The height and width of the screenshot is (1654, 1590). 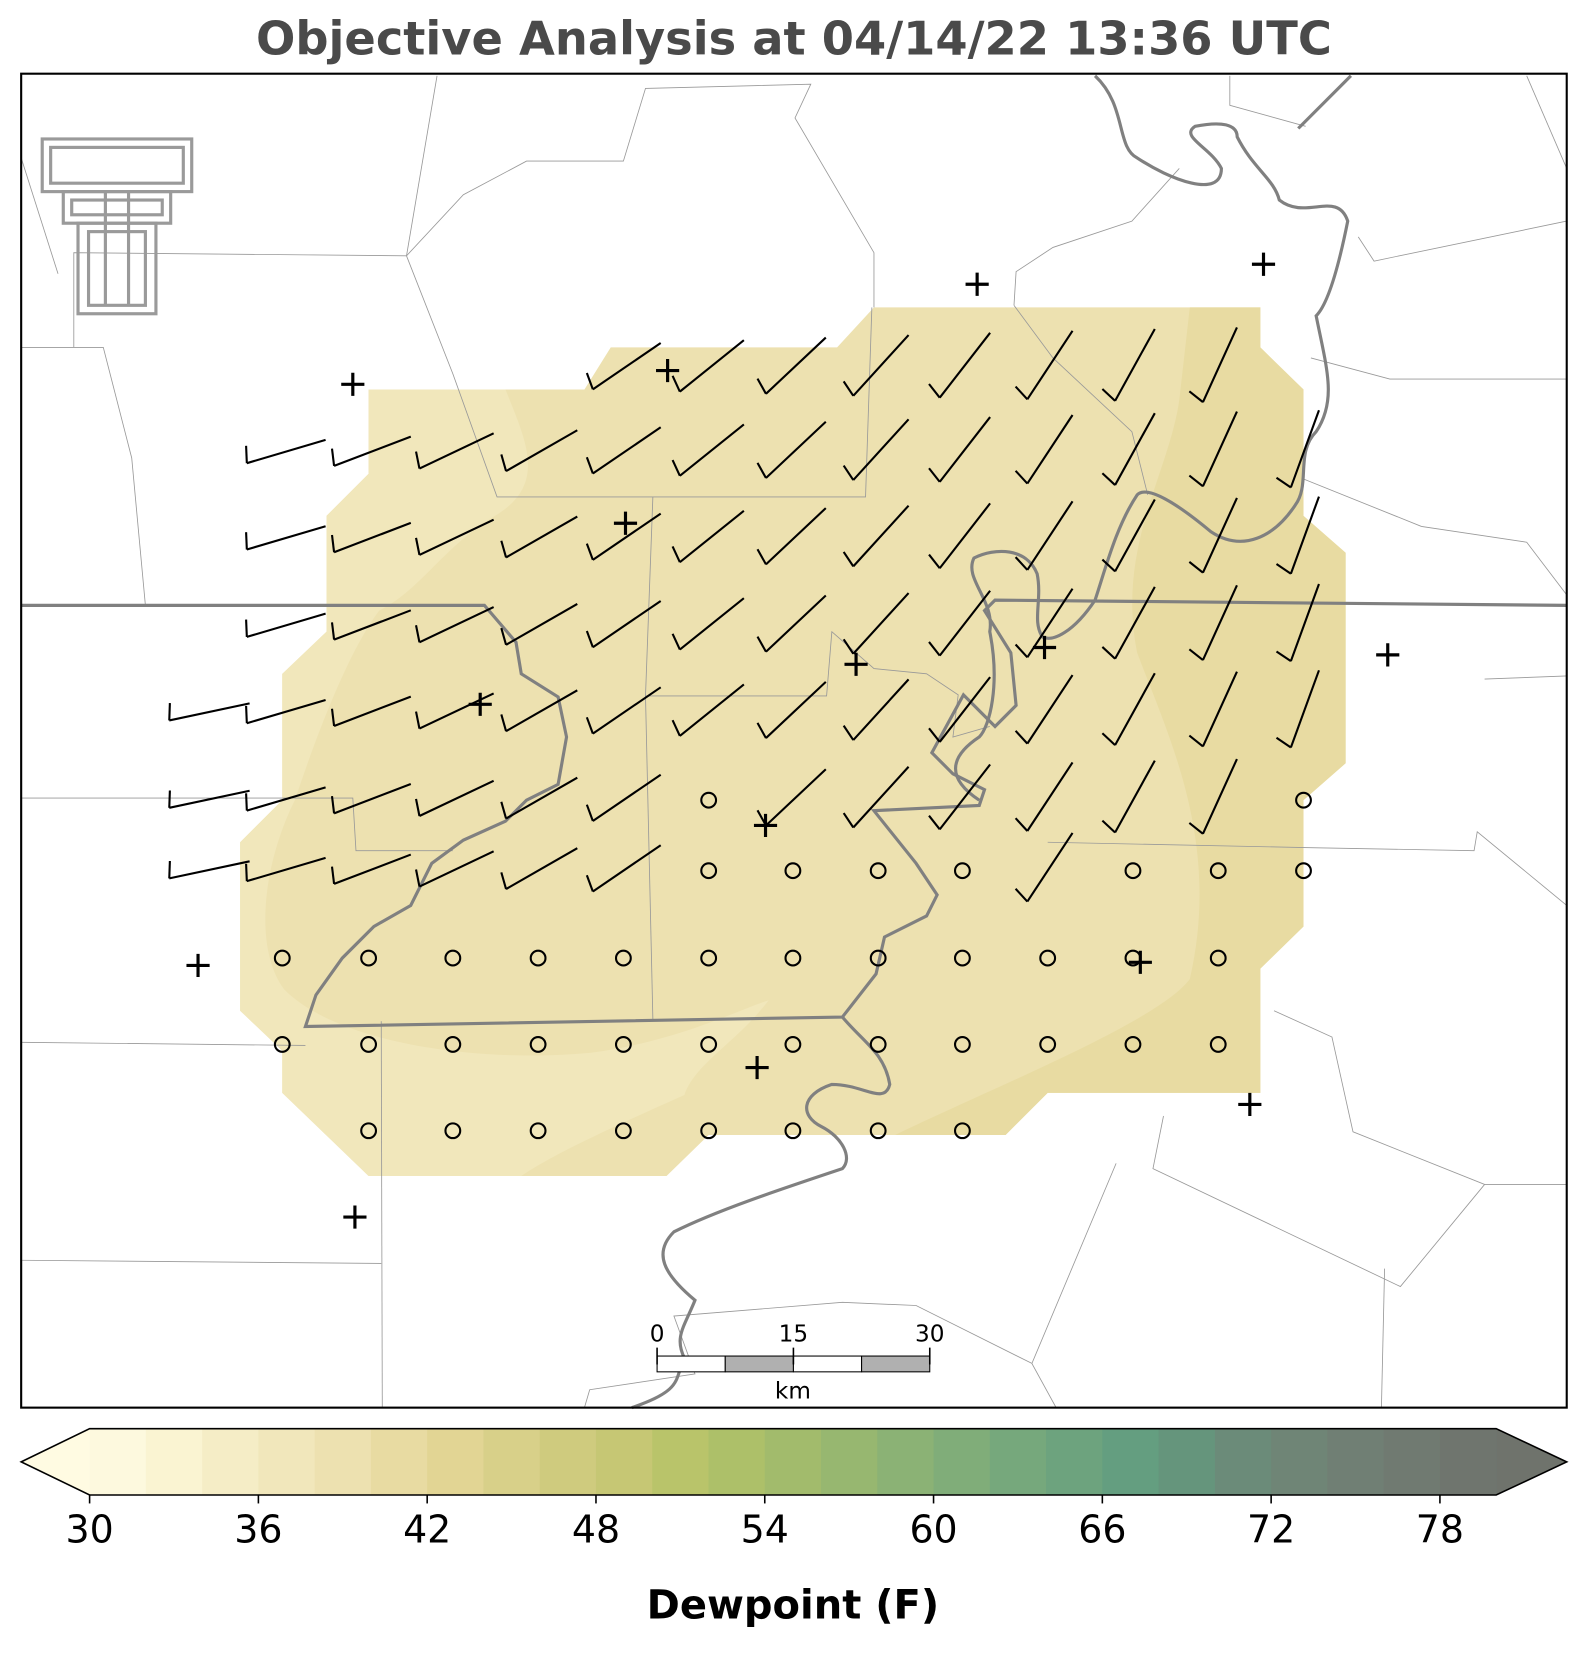 I want to click on colorbar-tick-label: 72, so click(x=1271, y=1529).